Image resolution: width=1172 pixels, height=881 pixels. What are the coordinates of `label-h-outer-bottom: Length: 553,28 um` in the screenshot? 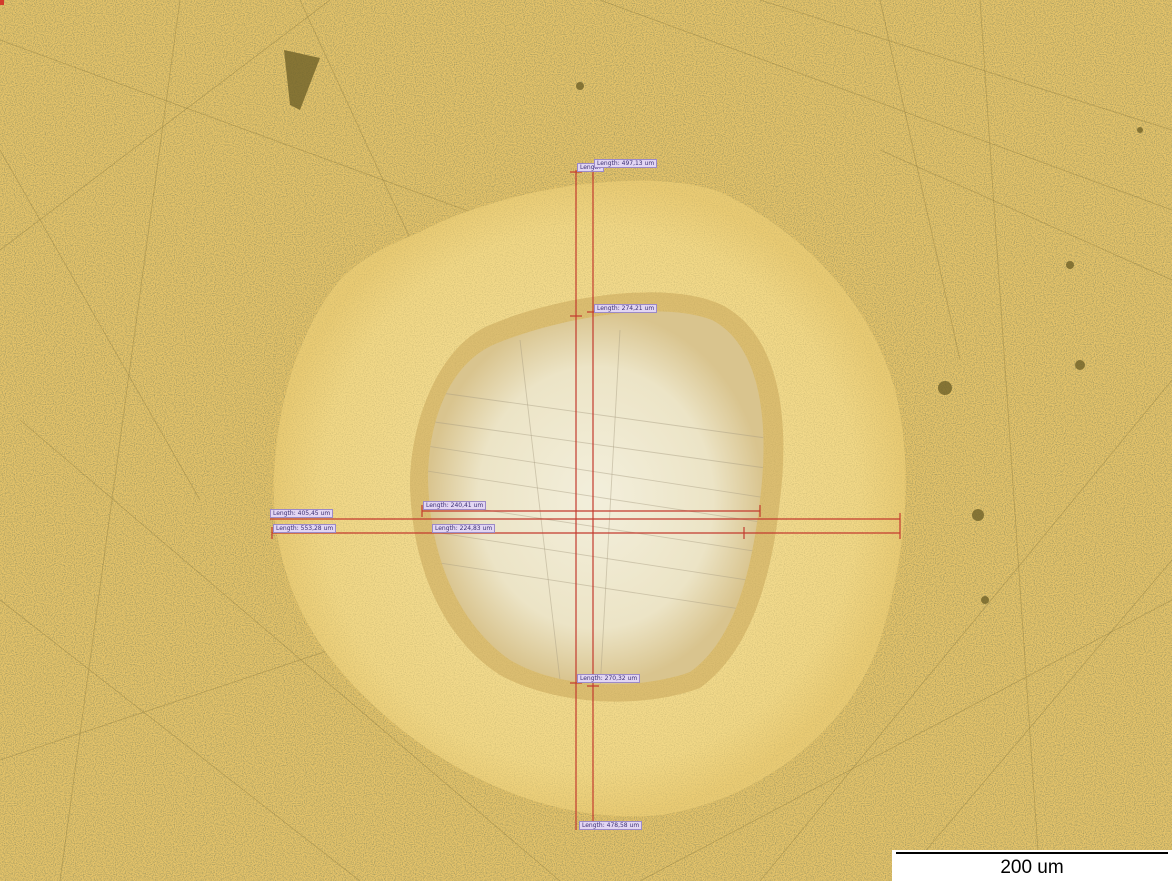 It's located at (305, 528).